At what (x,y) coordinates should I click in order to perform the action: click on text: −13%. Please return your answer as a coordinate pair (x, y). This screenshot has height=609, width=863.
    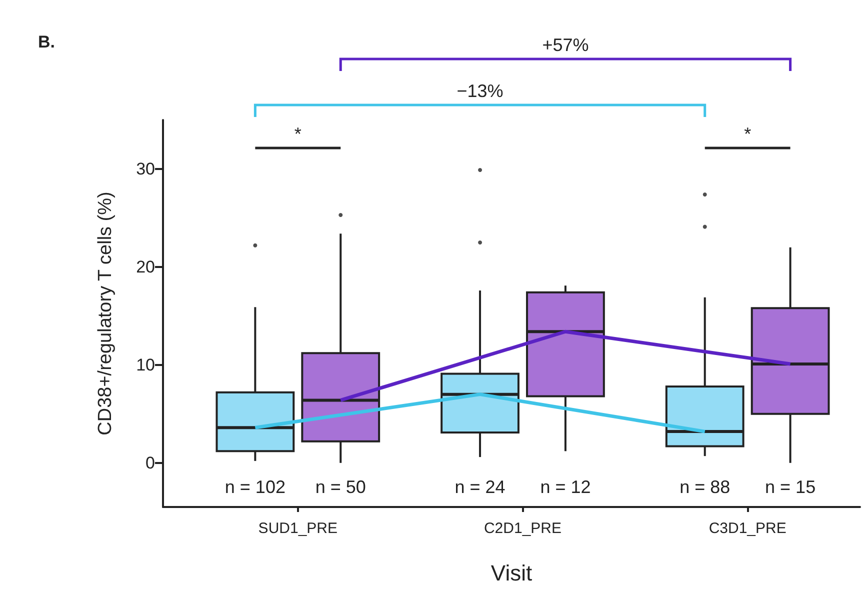
    Looking at the image, I should click on (480, 91).